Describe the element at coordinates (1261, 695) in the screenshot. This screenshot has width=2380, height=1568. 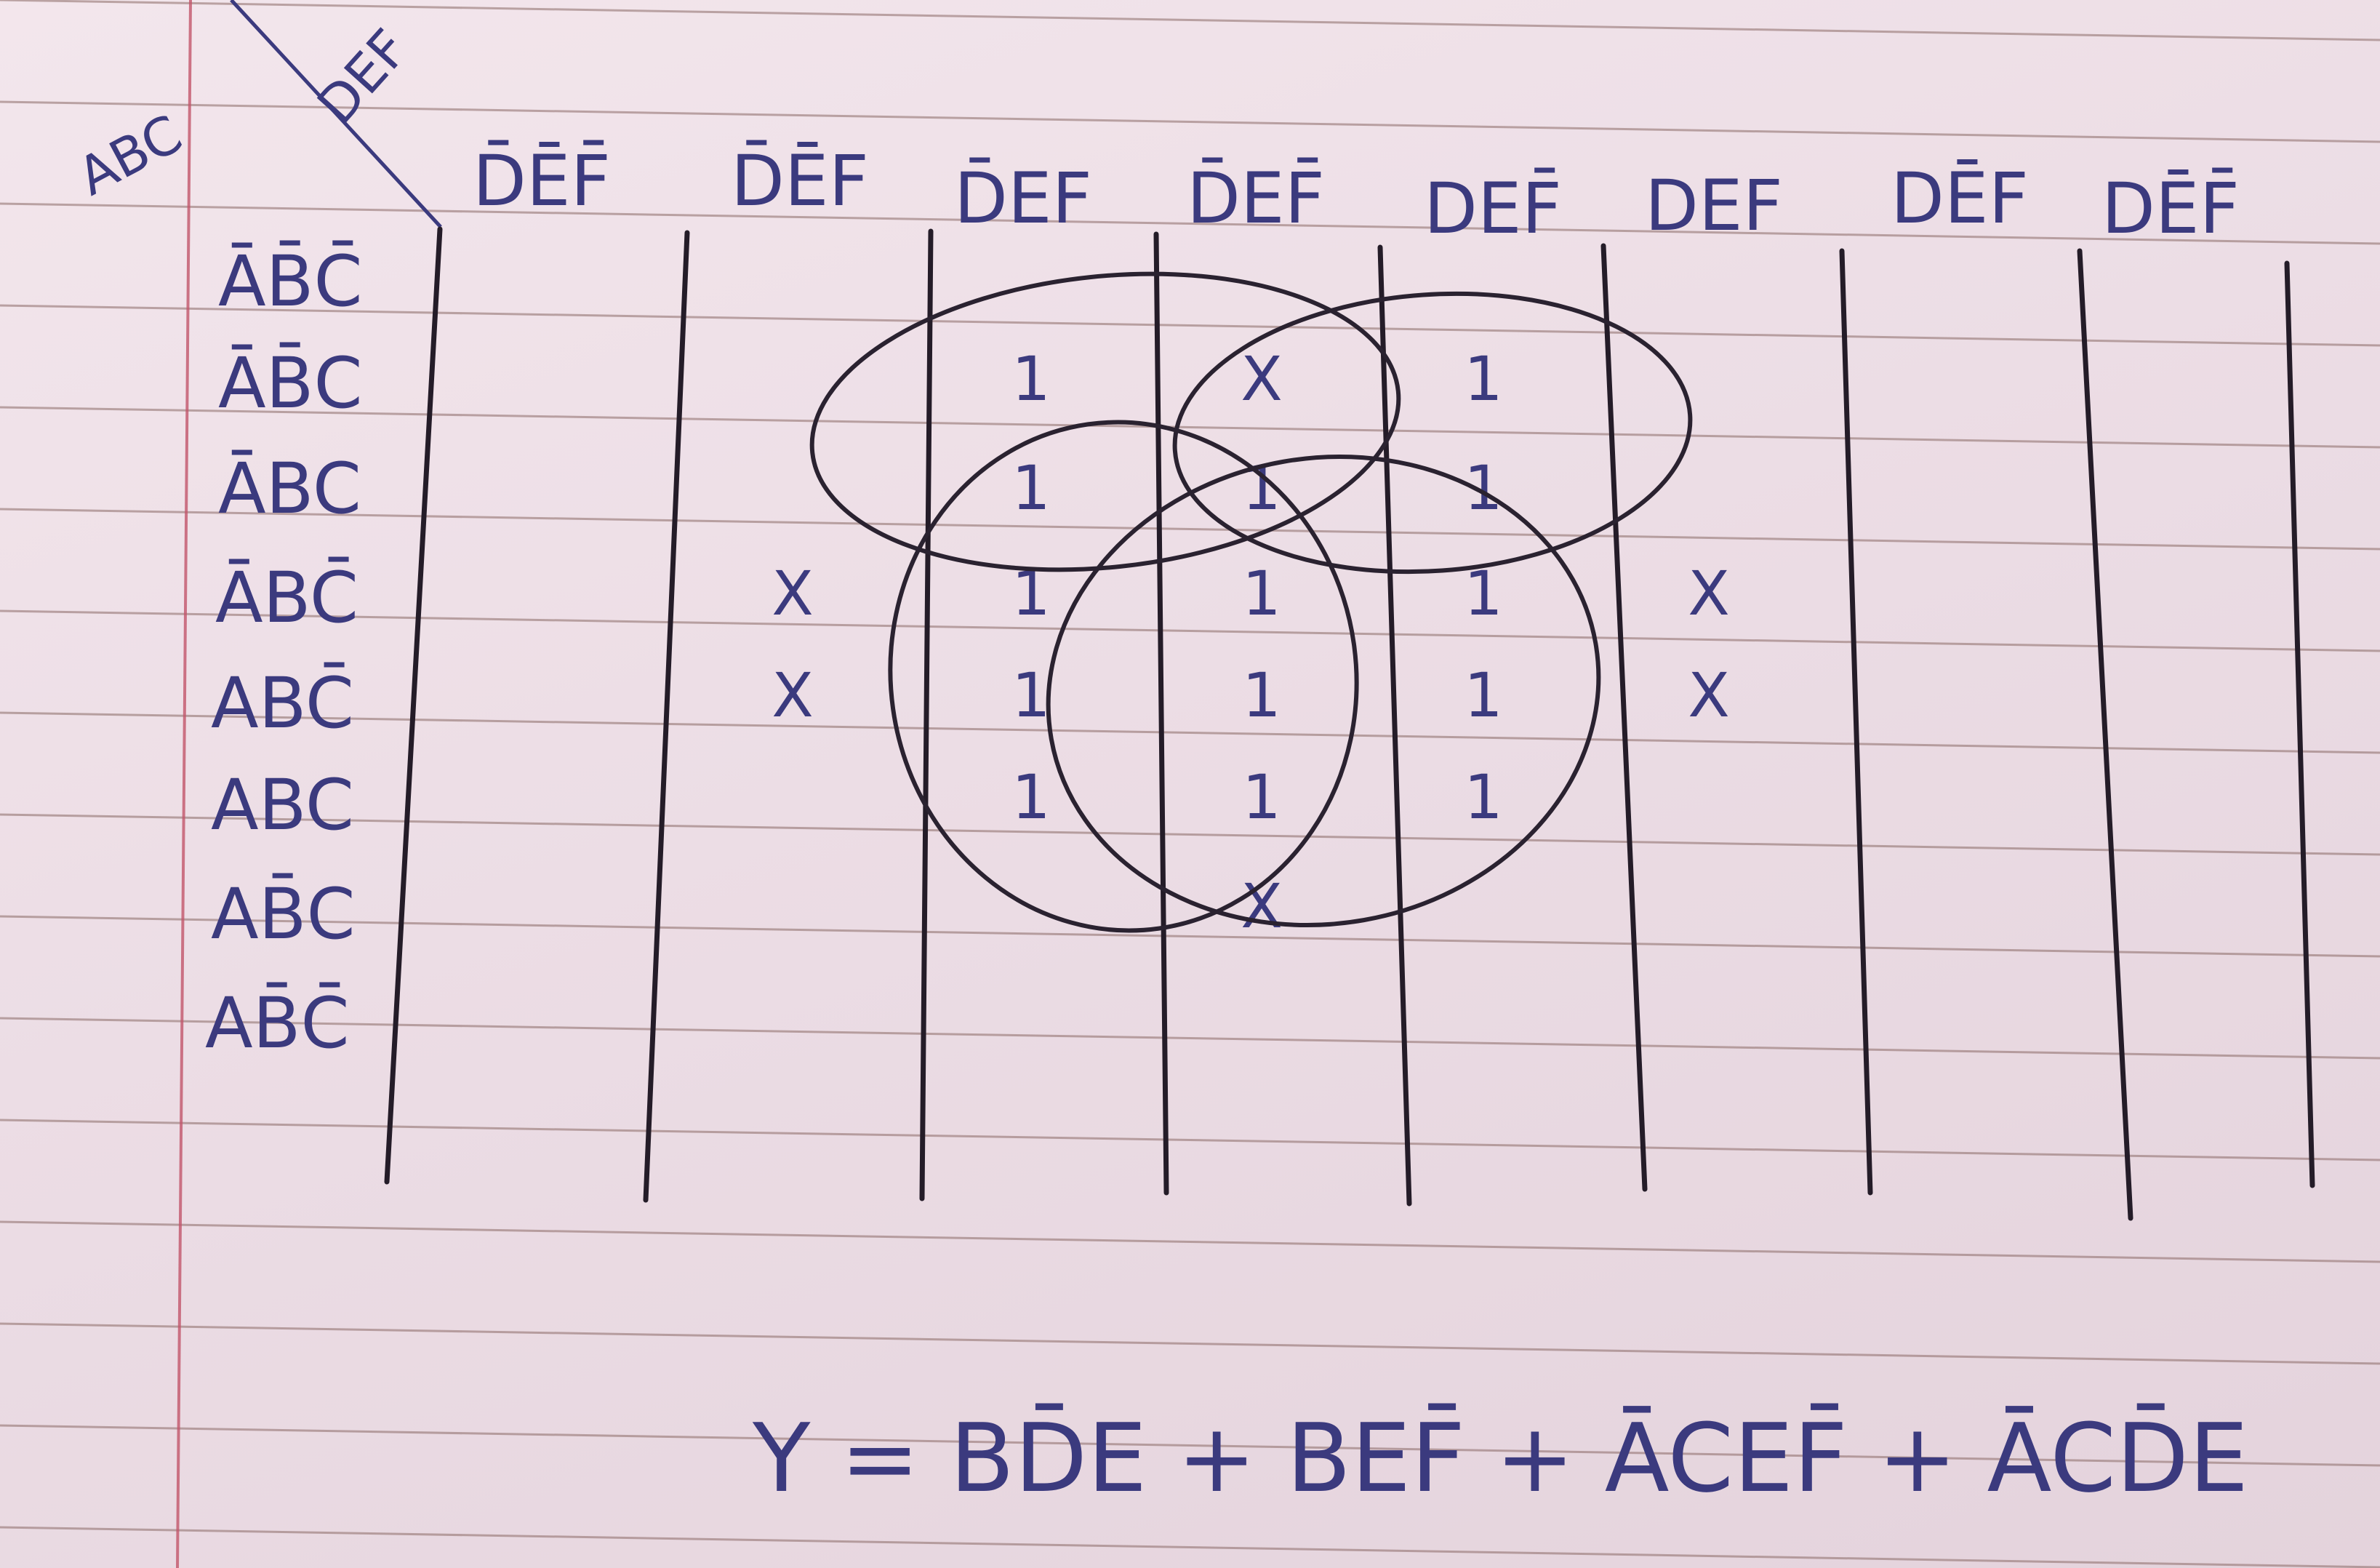
I see `kmap-cell-4-3: 1` at that location.